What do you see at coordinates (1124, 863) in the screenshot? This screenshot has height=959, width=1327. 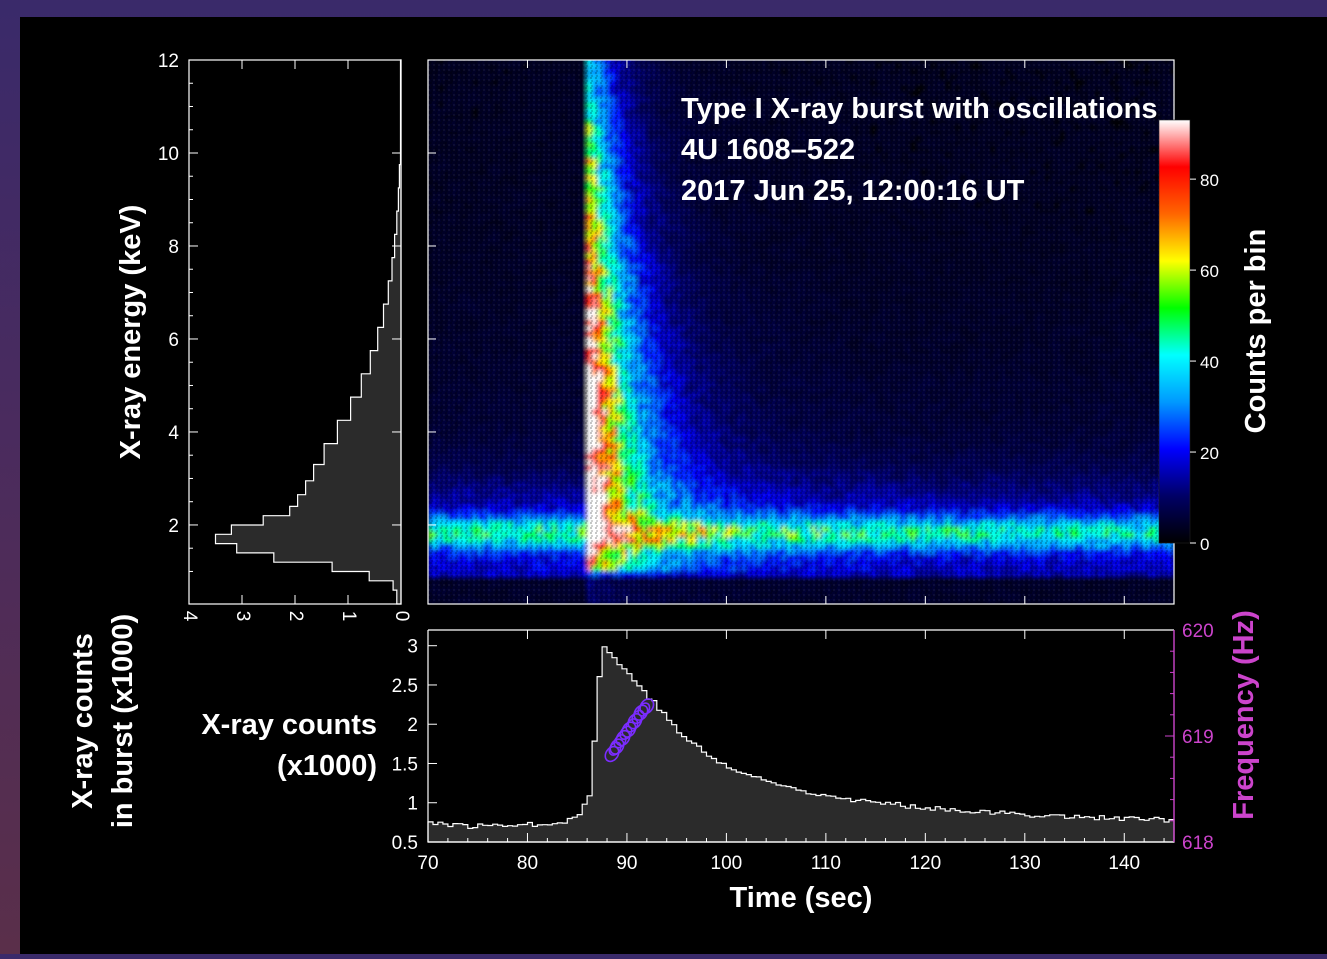 I see `time-tick-label: 140` at bounding box center [1124, 863].